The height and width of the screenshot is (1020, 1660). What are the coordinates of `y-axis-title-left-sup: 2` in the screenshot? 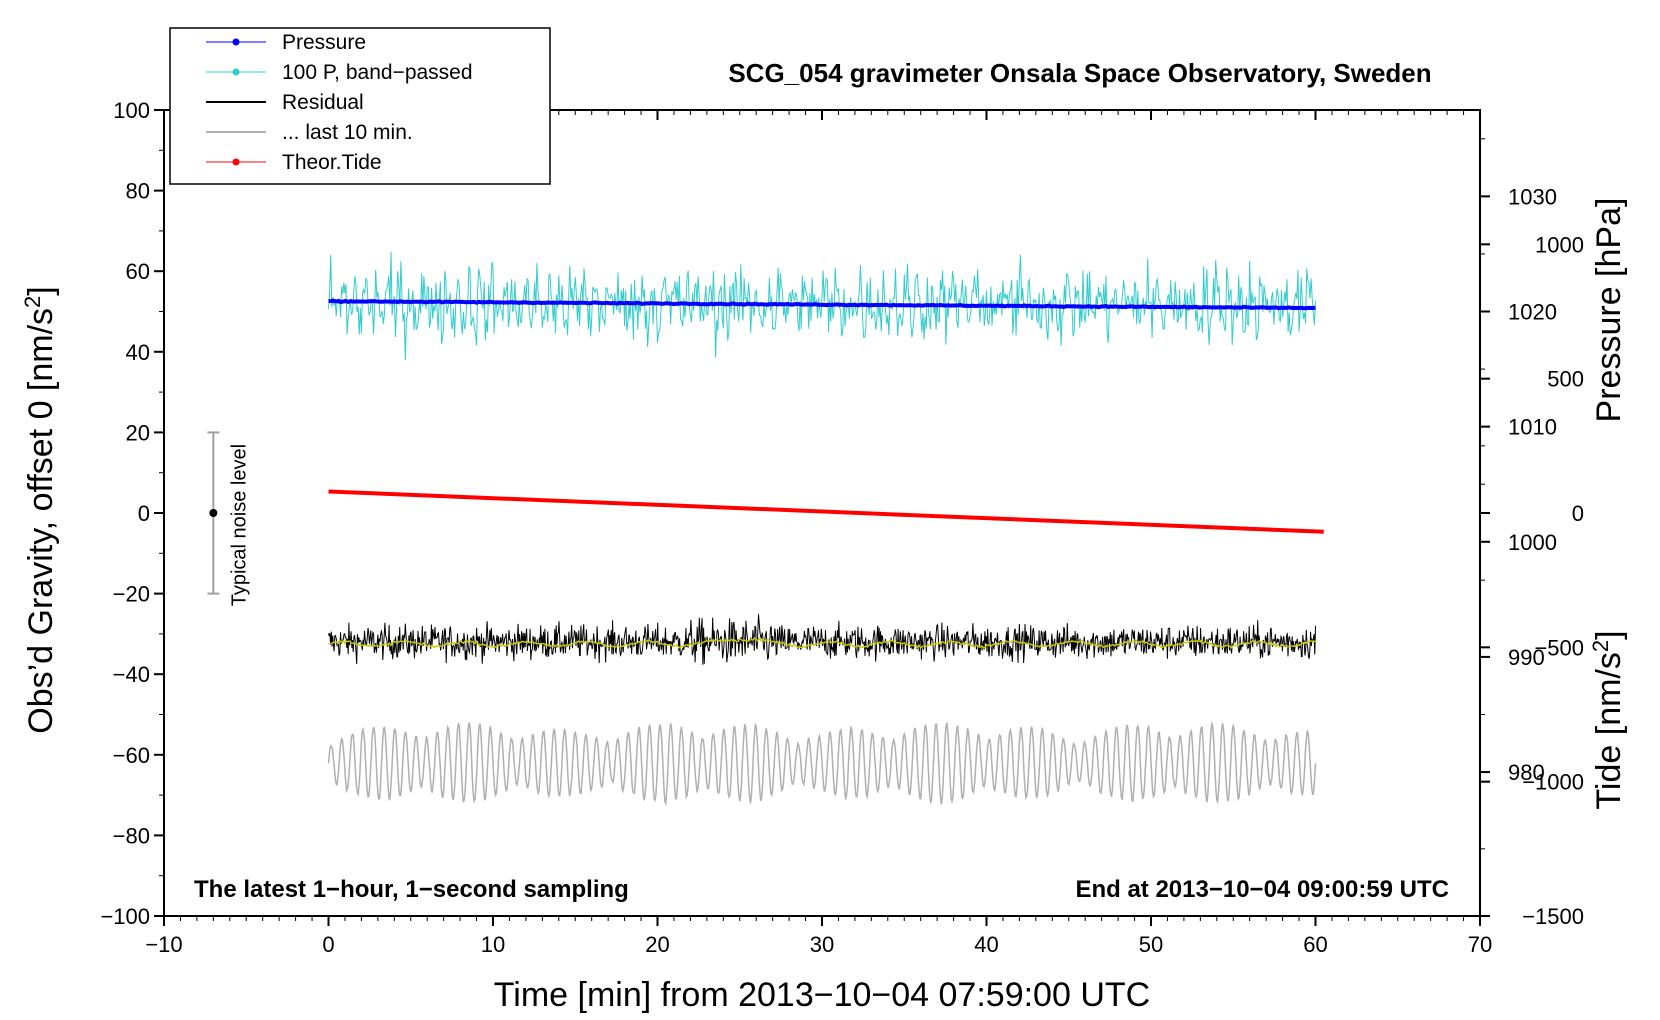 It's located at (32, 302).